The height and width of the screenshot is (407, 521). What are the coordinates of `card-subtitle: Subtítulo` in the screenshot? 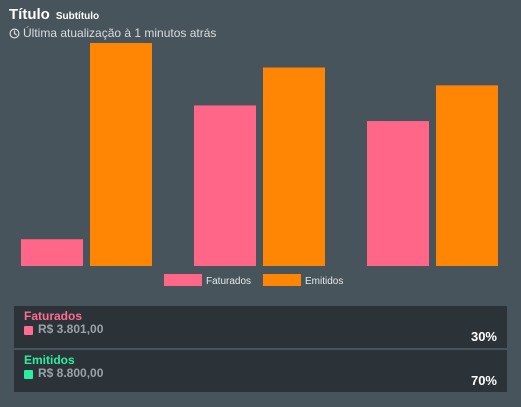 It's located at (77, 16).